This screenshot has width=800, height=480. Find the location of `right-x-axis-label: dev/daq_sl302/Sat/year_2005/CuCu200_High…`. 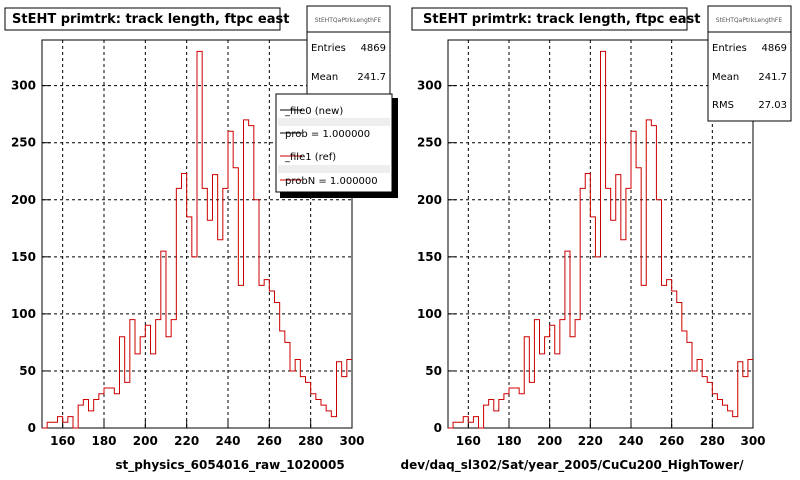

right-x-axis-label: dev/daq_sl302/Sat/year_2005/CuCu200_High… is located at coordinates (573, 465).